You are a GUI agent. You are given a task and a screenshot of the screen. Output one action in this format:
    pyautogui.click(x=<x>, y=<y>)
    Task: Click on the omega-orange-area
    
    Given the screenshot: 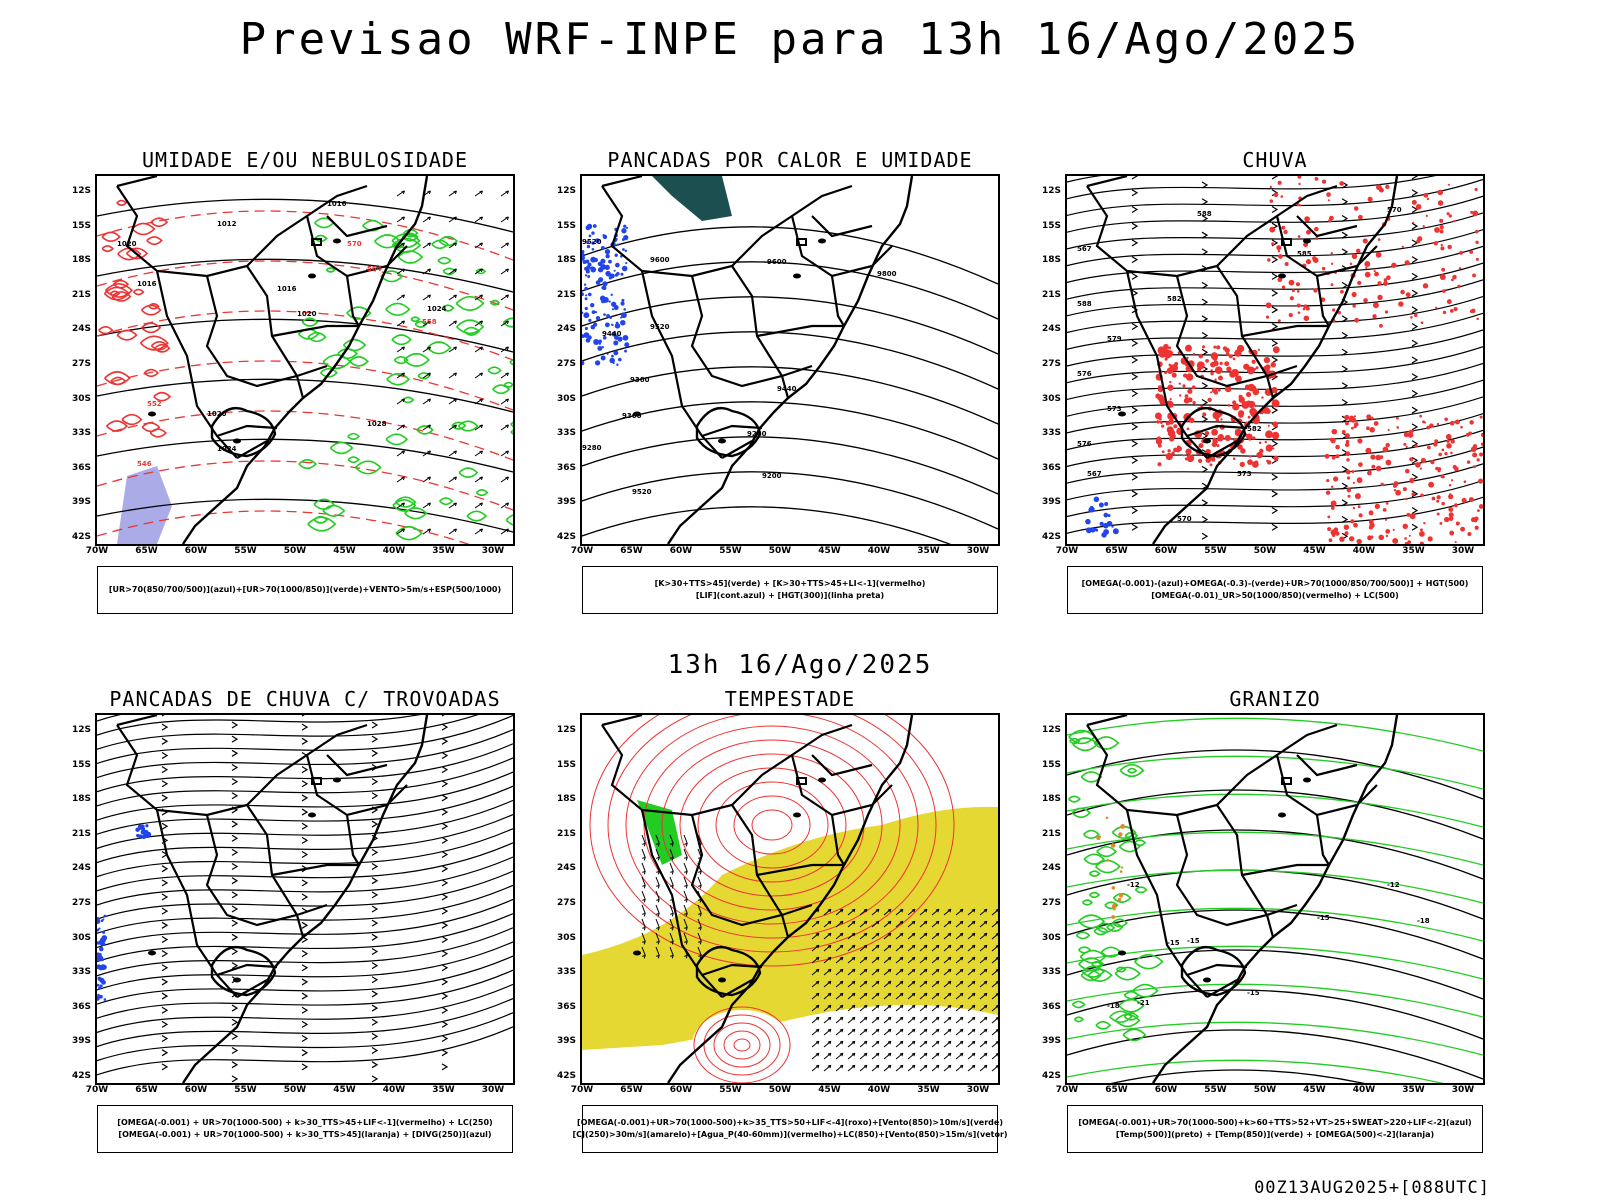 What is the action you would take?
    pyautogui.click(x=1121, y=871)
    